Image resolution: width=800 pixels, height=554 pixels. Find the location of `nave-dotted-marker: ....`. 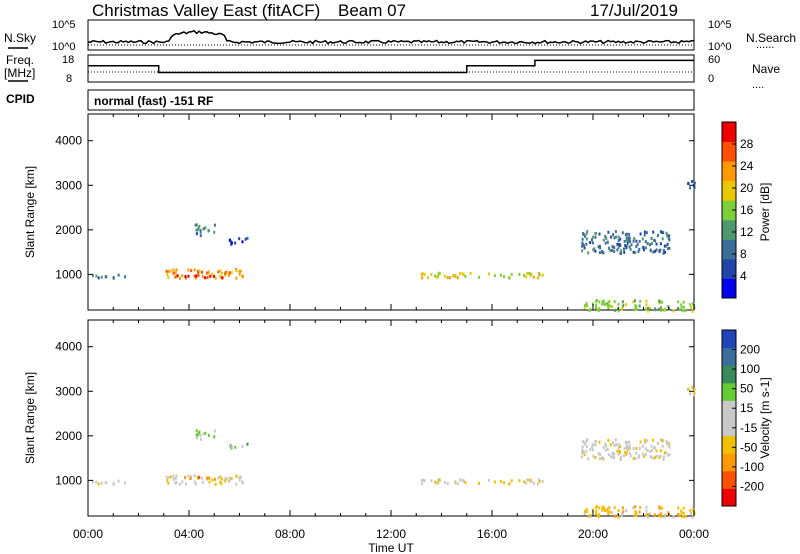

nave-dotted-marker: .... is located at coordinates (758, 85).